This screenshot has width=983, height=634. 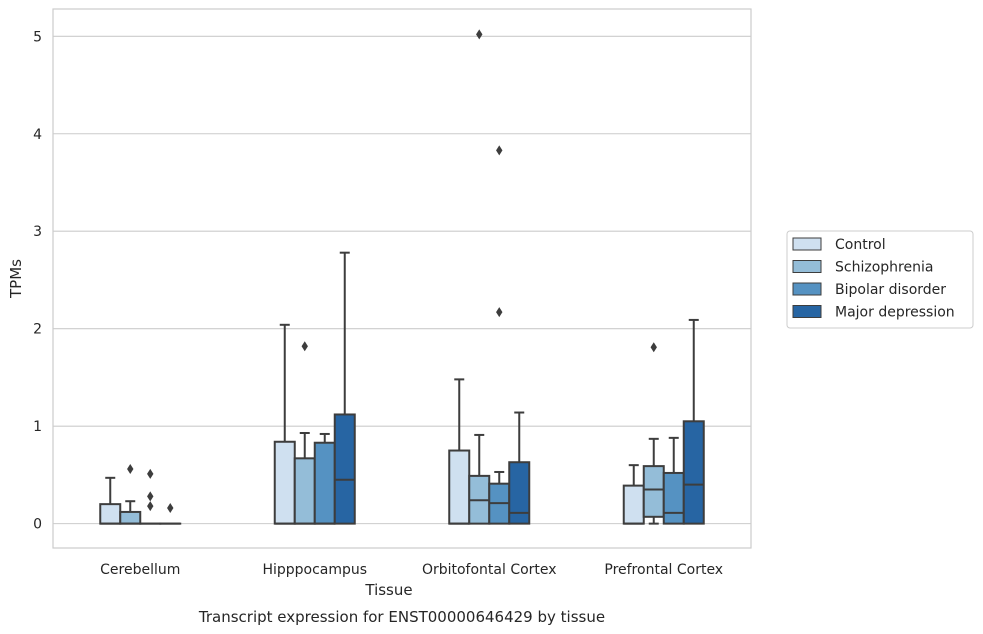 I want to click on legend-swatch-major-depression, so click(x=807, y=311).